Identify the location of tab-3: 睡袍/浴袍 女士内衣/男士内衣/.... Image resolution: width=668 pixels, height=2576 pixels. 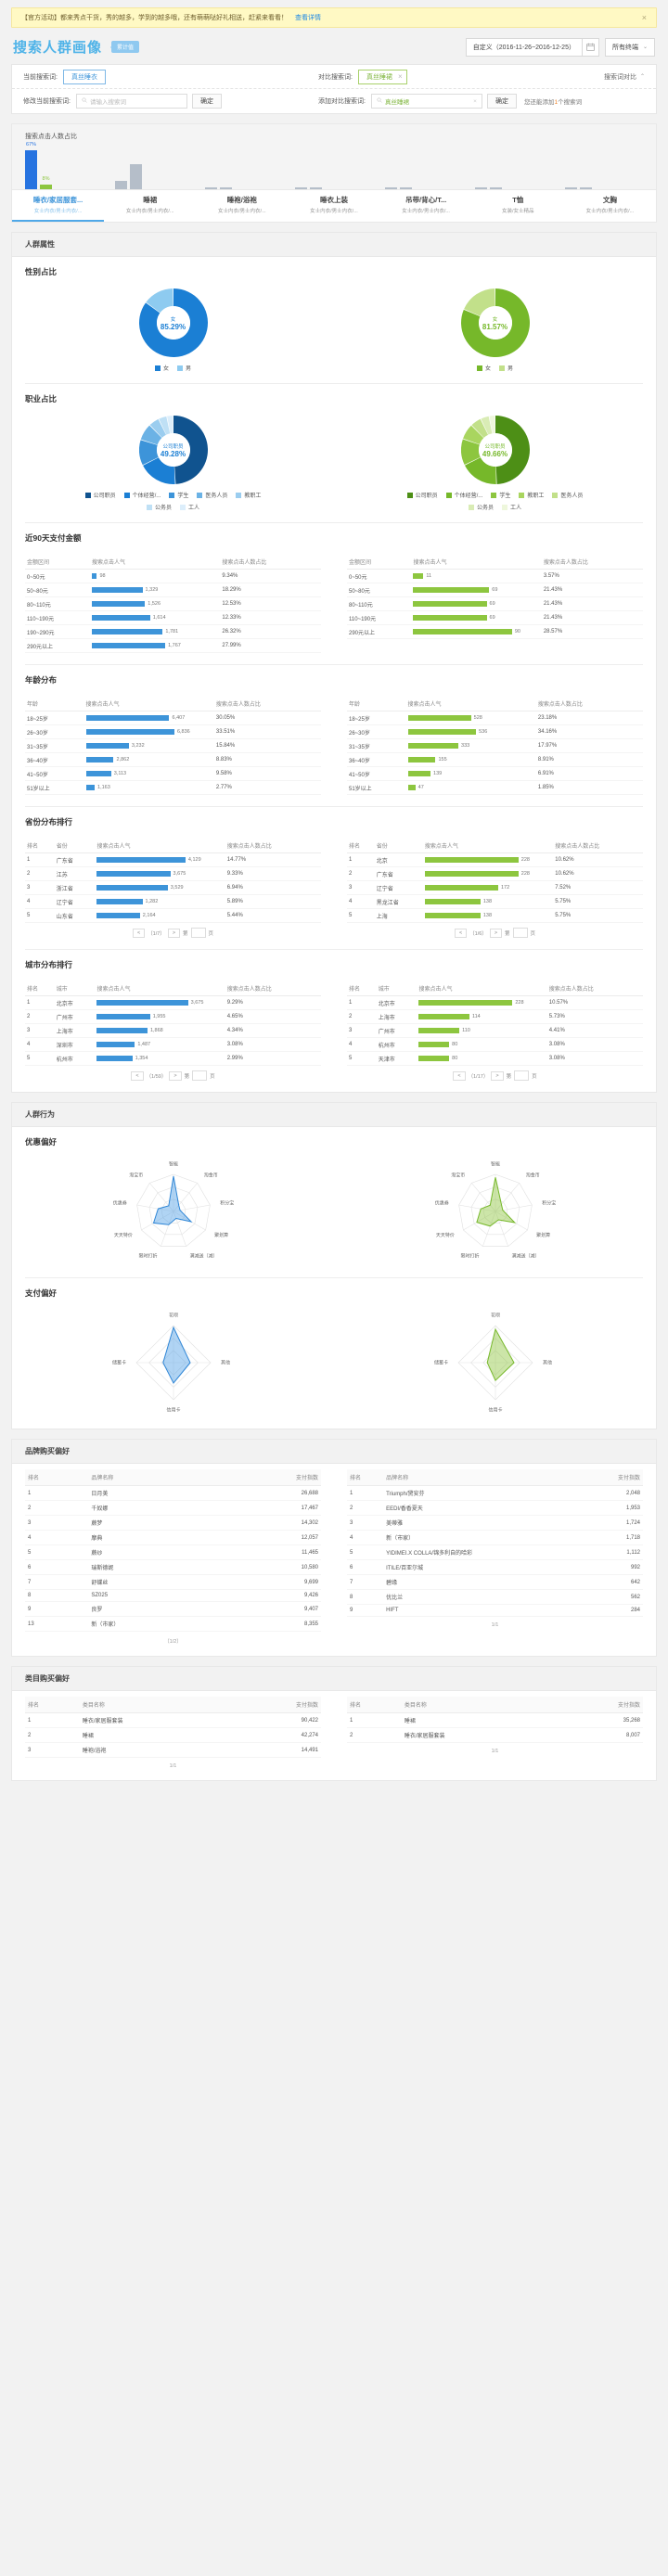
(242, 206).